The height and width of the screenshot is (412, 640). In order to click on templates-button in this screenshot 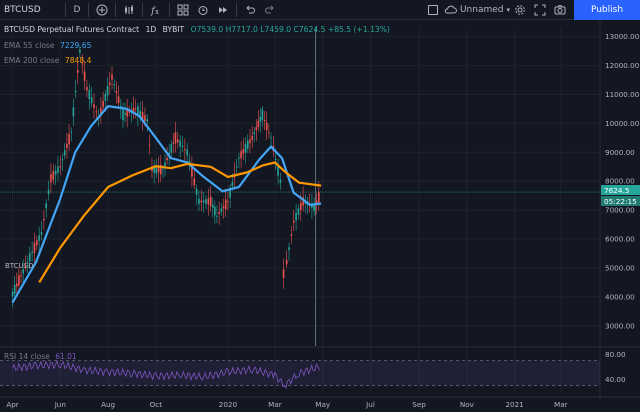, I will do `click(183, 10)`.